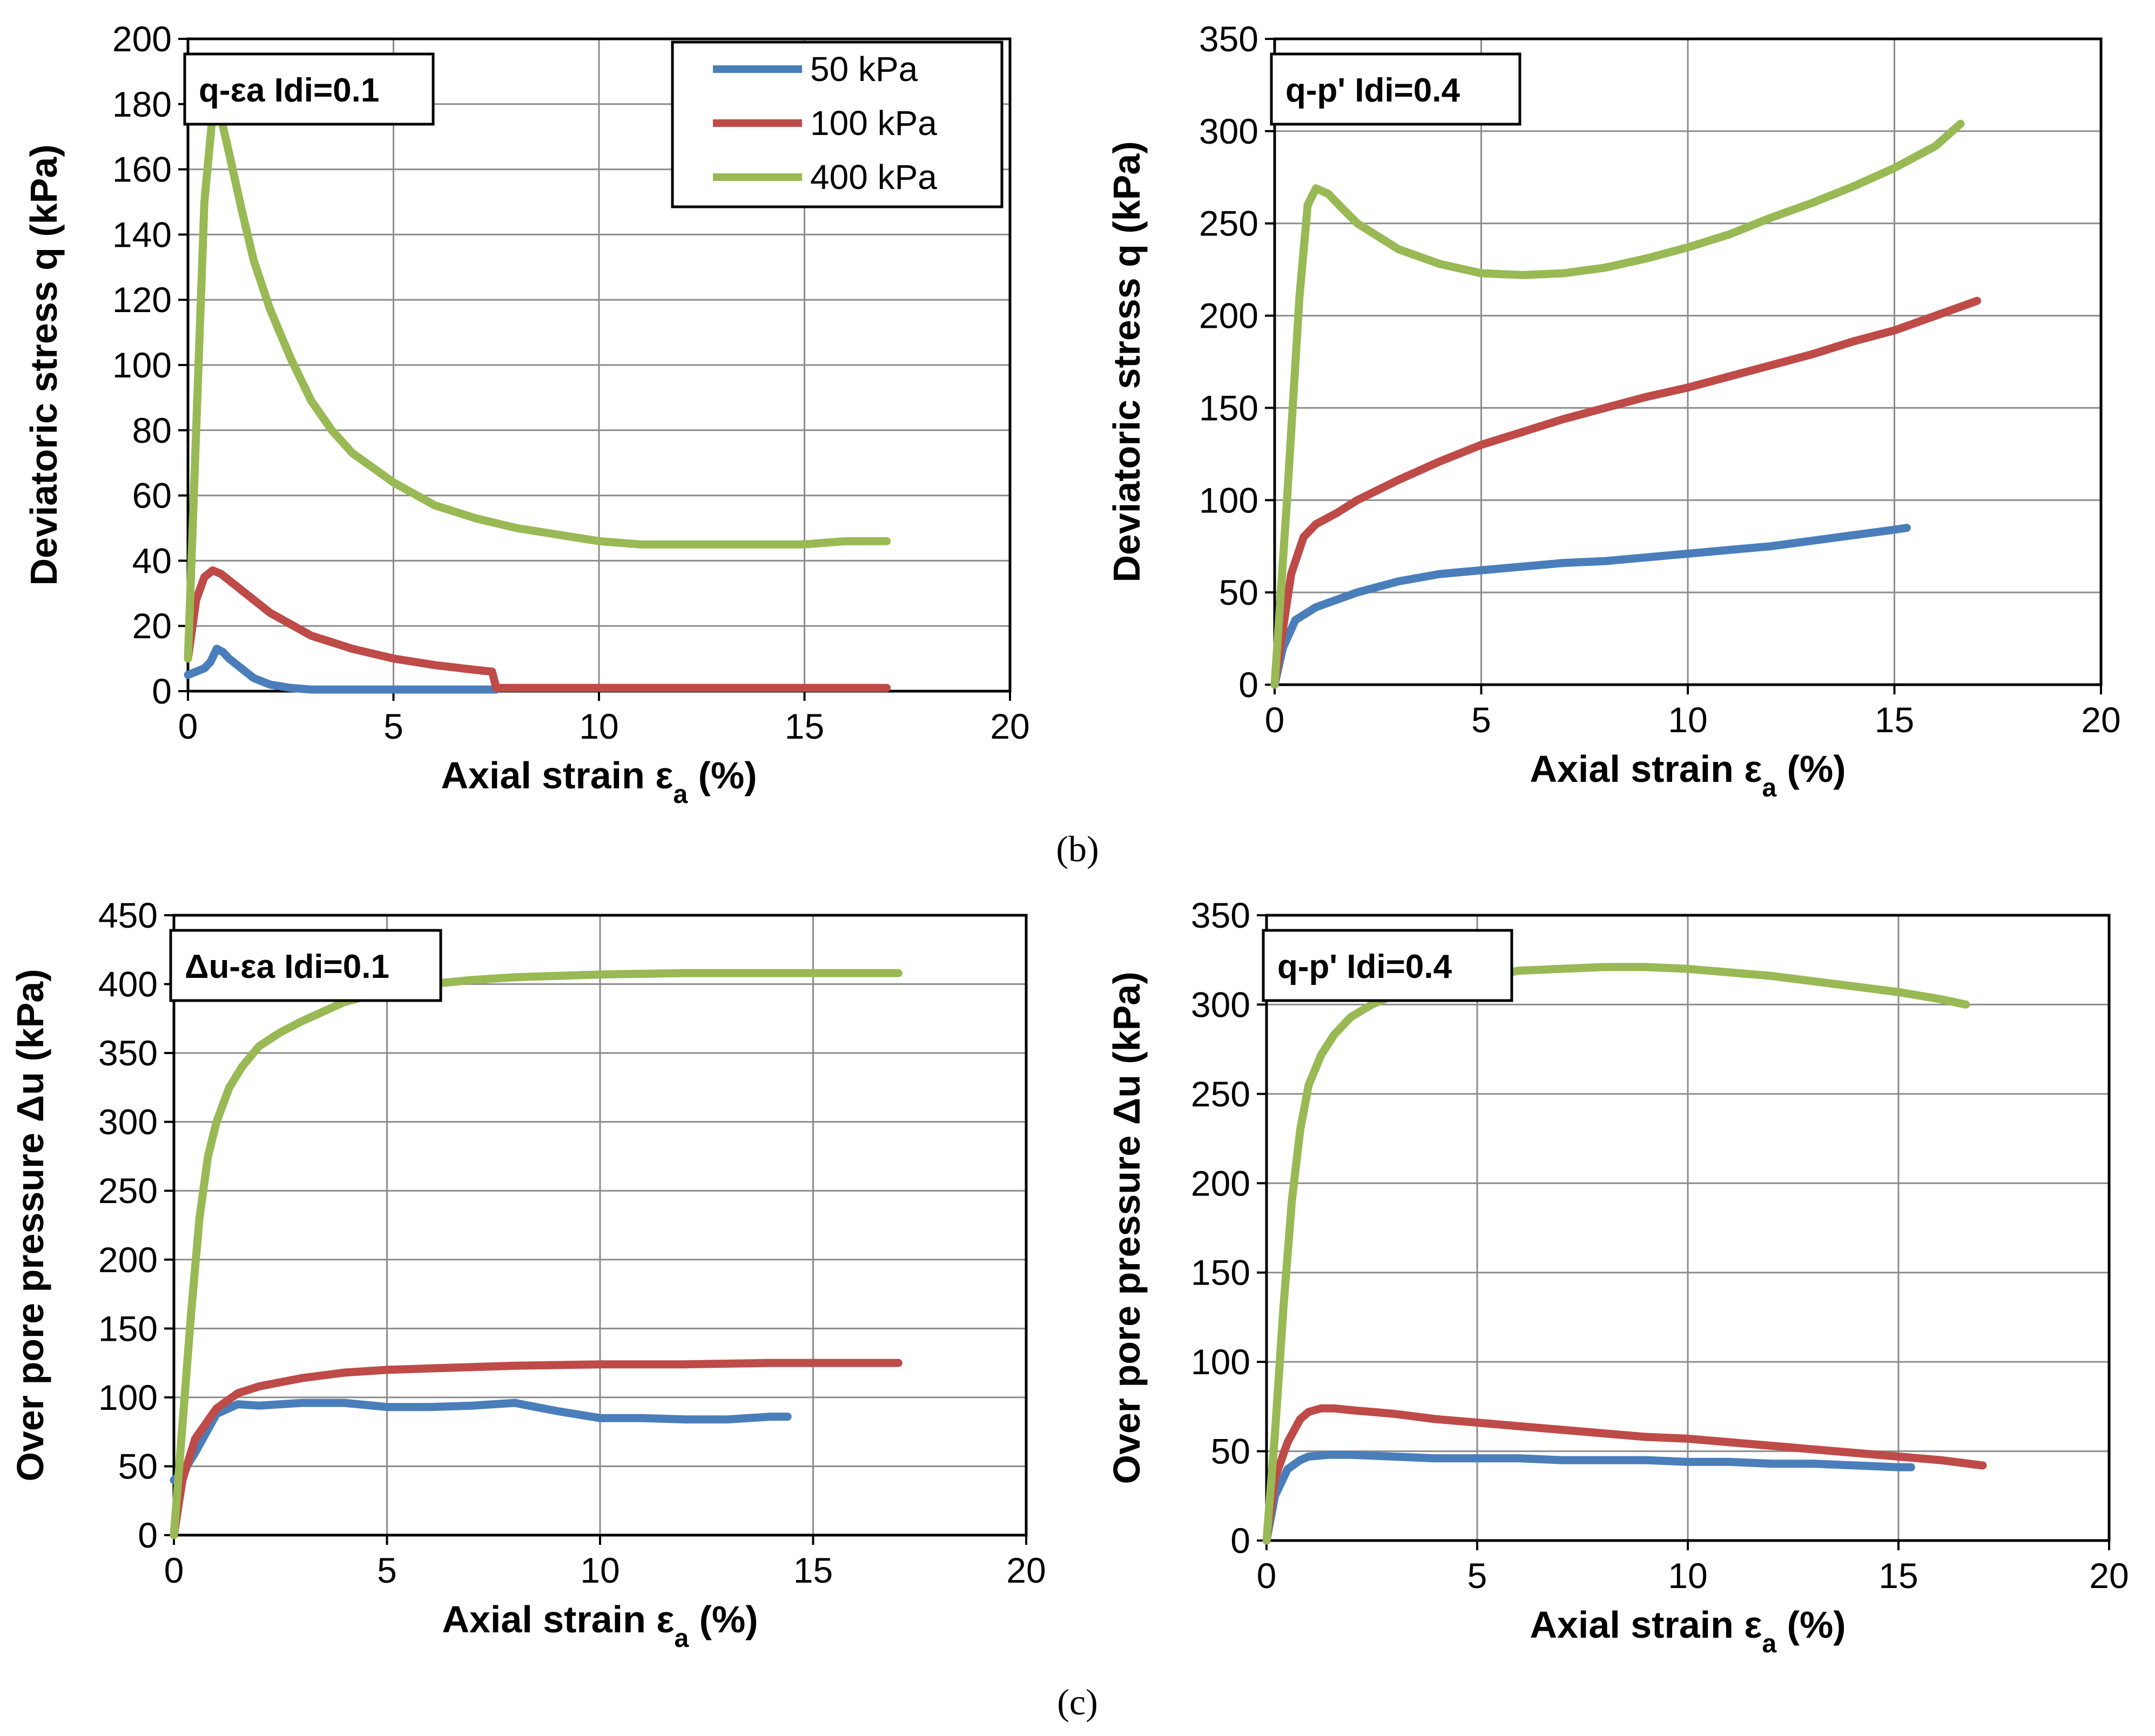 The image size is (2155, 1736). What do you see at coordinates (152, 560) in the screenshot?
I see `y-tick-label: 40` at bounding box center [152, 560].